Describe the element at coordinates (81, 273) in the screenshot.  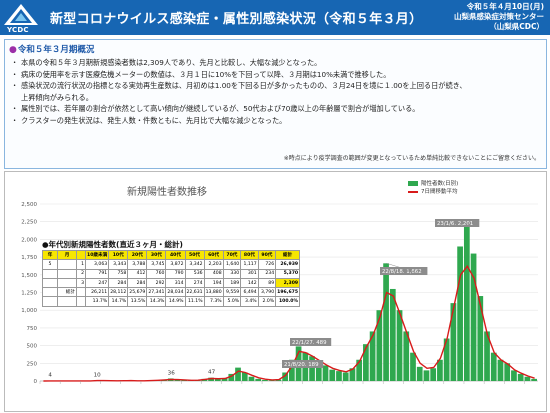
I see `table-cell: 2` at that location.